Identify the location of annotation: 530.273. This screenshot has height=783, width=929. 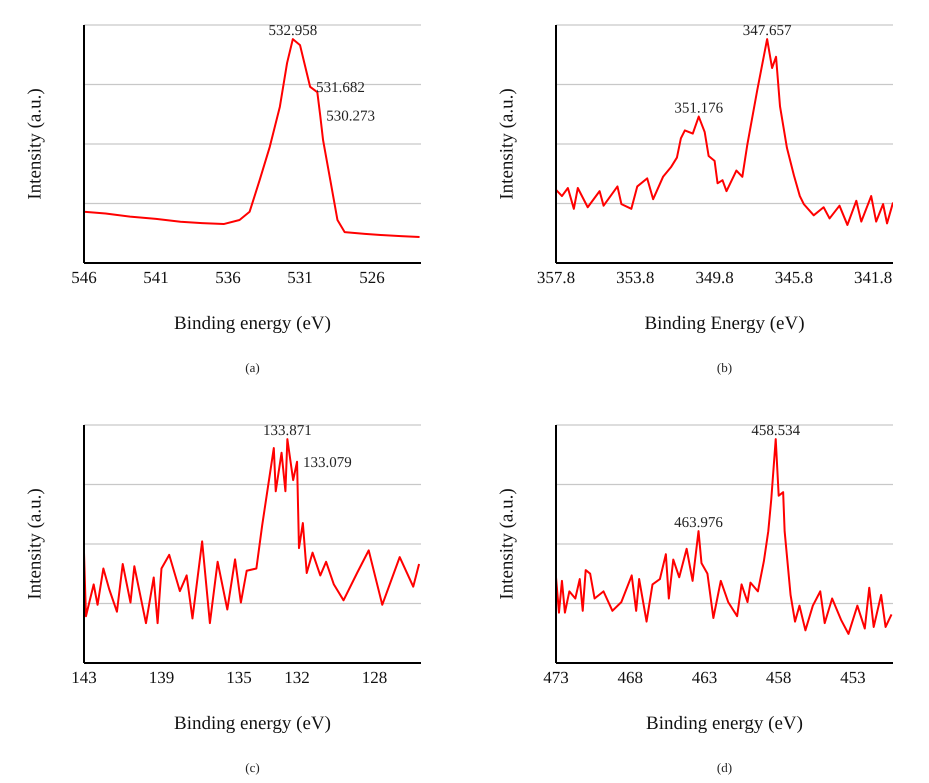
(350, 116).